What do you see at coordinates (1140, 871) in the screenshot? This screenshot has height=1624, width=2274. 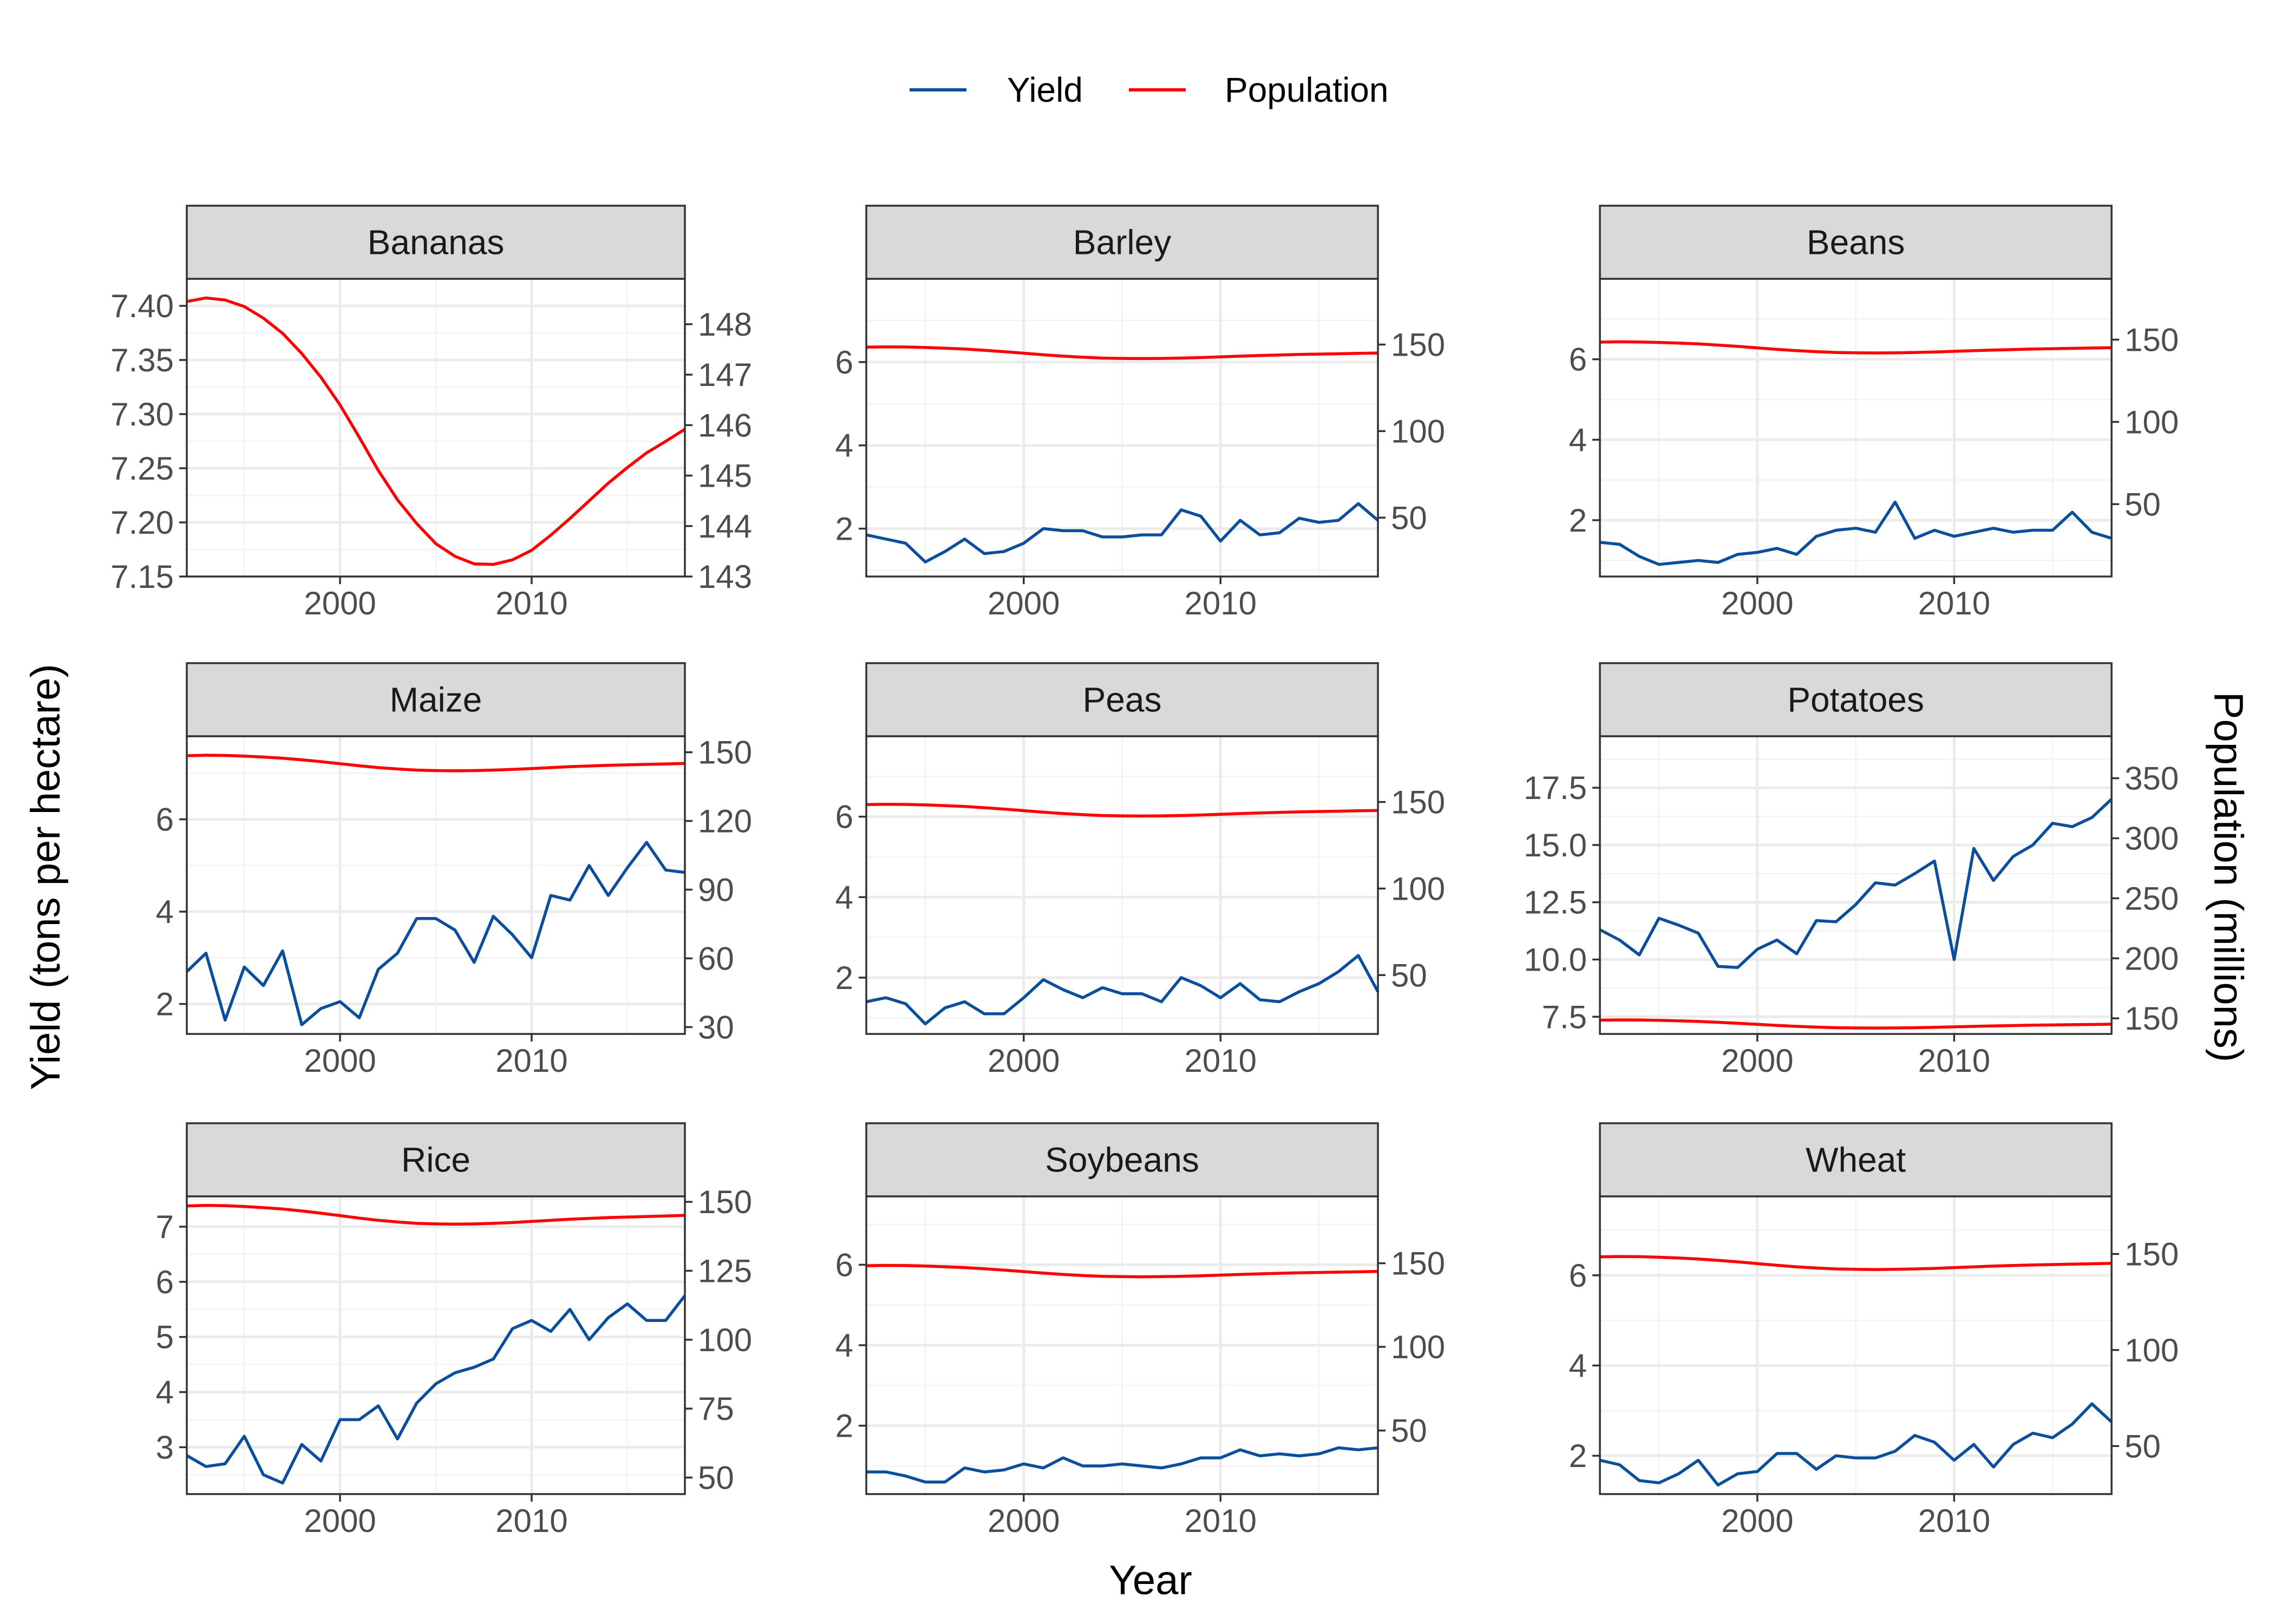 I see `panel-peas: Peas 2000 2010 2 4 6 50 100 150` at bounding box center [1140, 871].